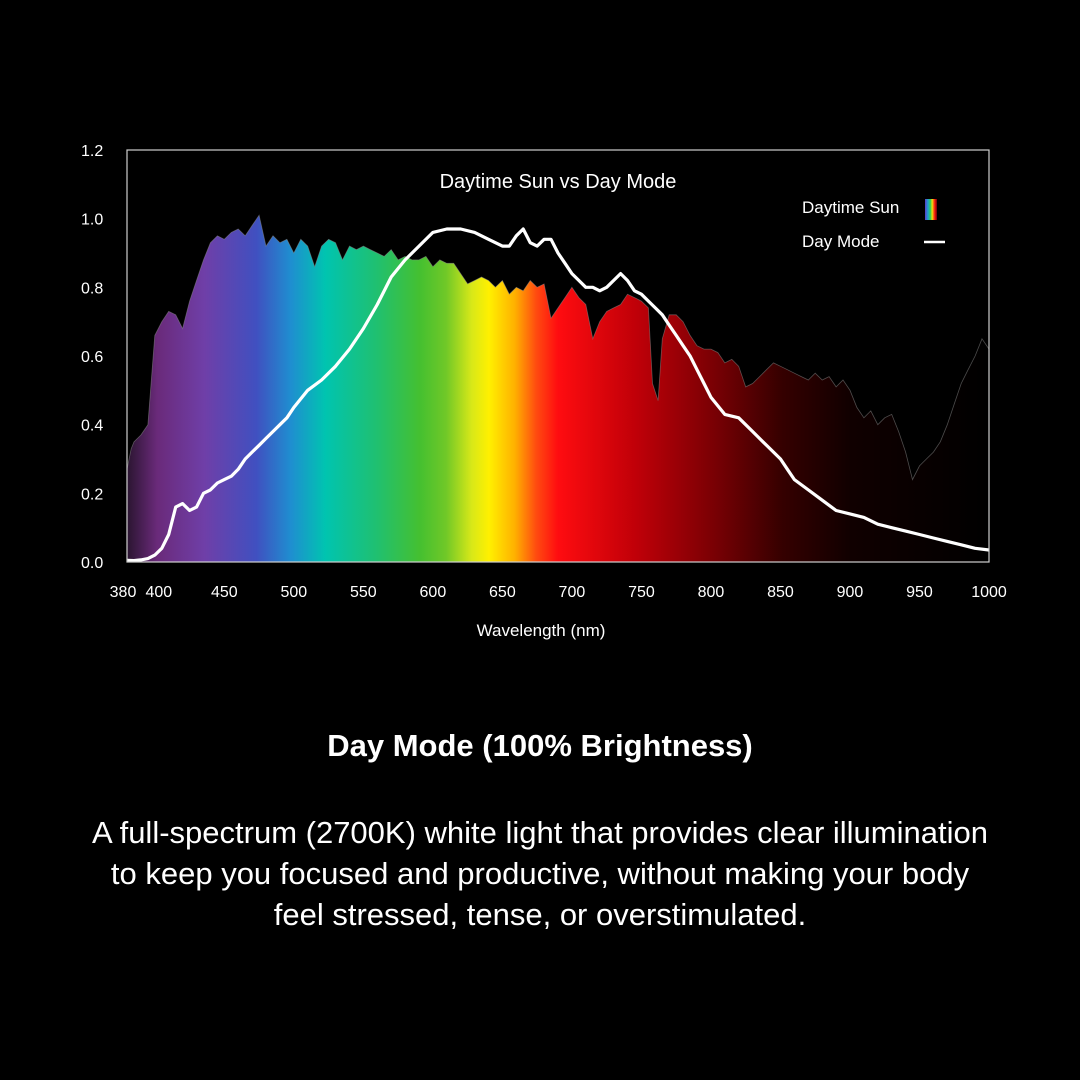  What do you see at coordinates (92, 563) in the screenshot?
I see `y-tick-label: 0.0` at bounding box center [92, 563].